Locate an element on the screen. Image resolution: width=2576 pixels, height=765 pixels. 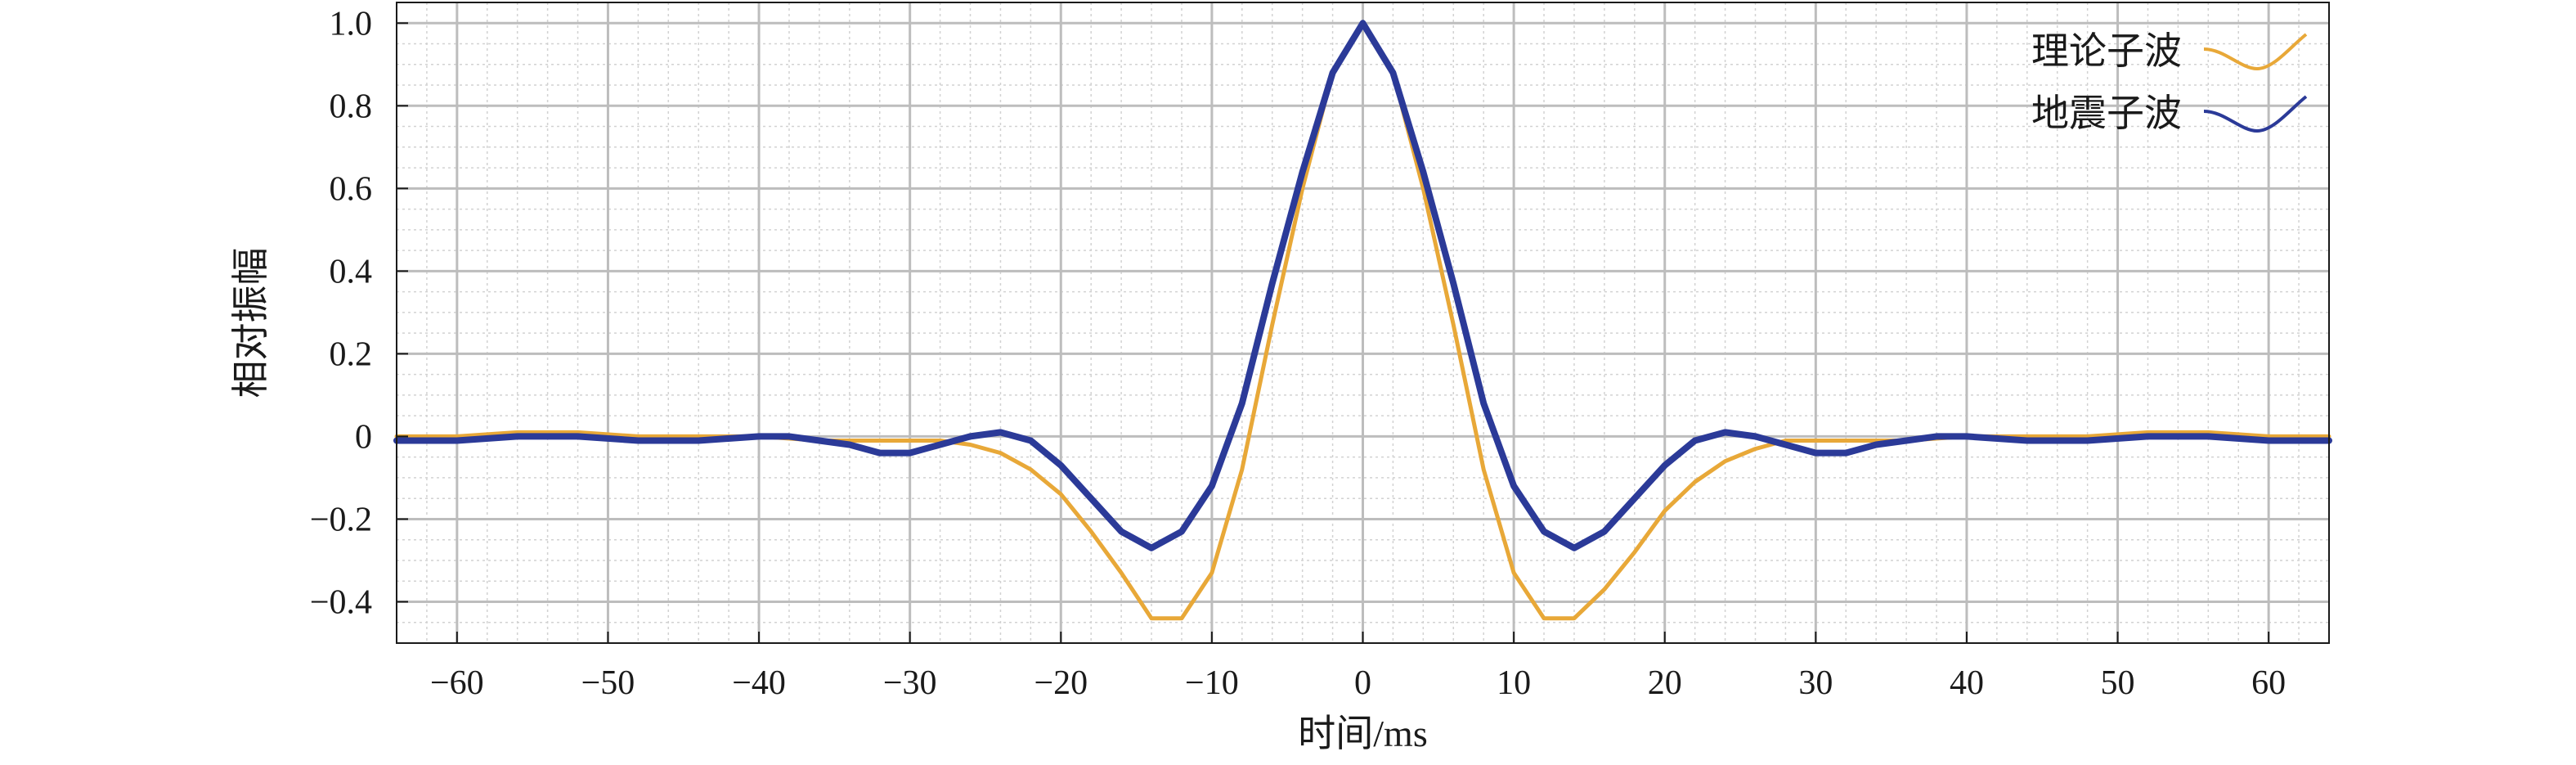
x-axis-title: 时间/ms is located at coordinates (1362, 734).